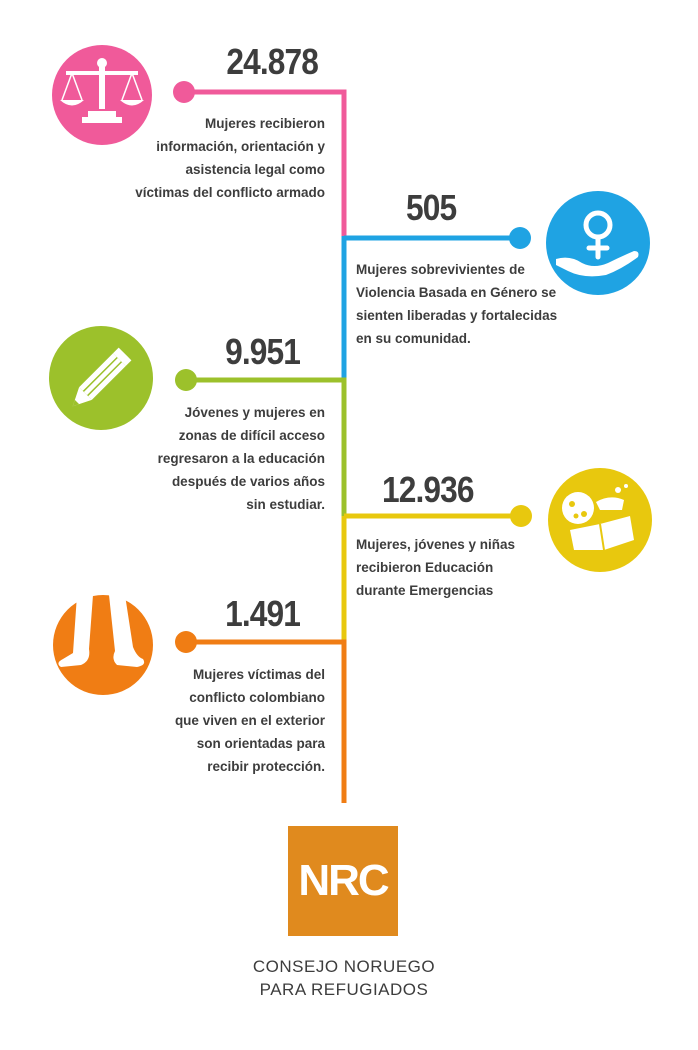 The image size is (698, 1050). Describe the element at coordinates (103, 645) in the screenshot. I see `walking-feet-icon` at that location.